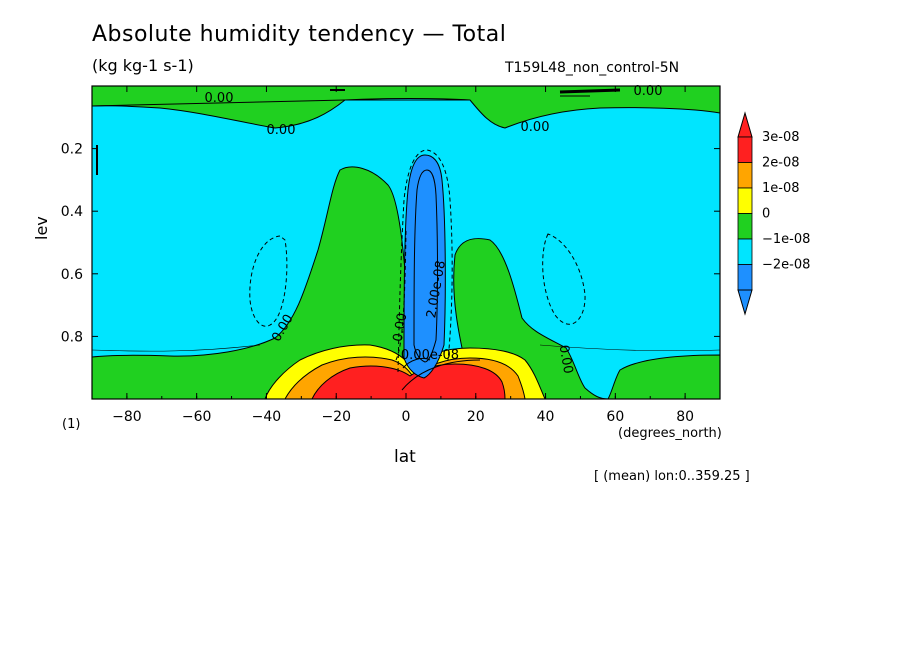 The height and width of the screenshot is (654, 904). What do you see at coordinates (786, 265) in the screenshot?
I see `colorbar-label: −2e-08` at bounding box center [786, 265].